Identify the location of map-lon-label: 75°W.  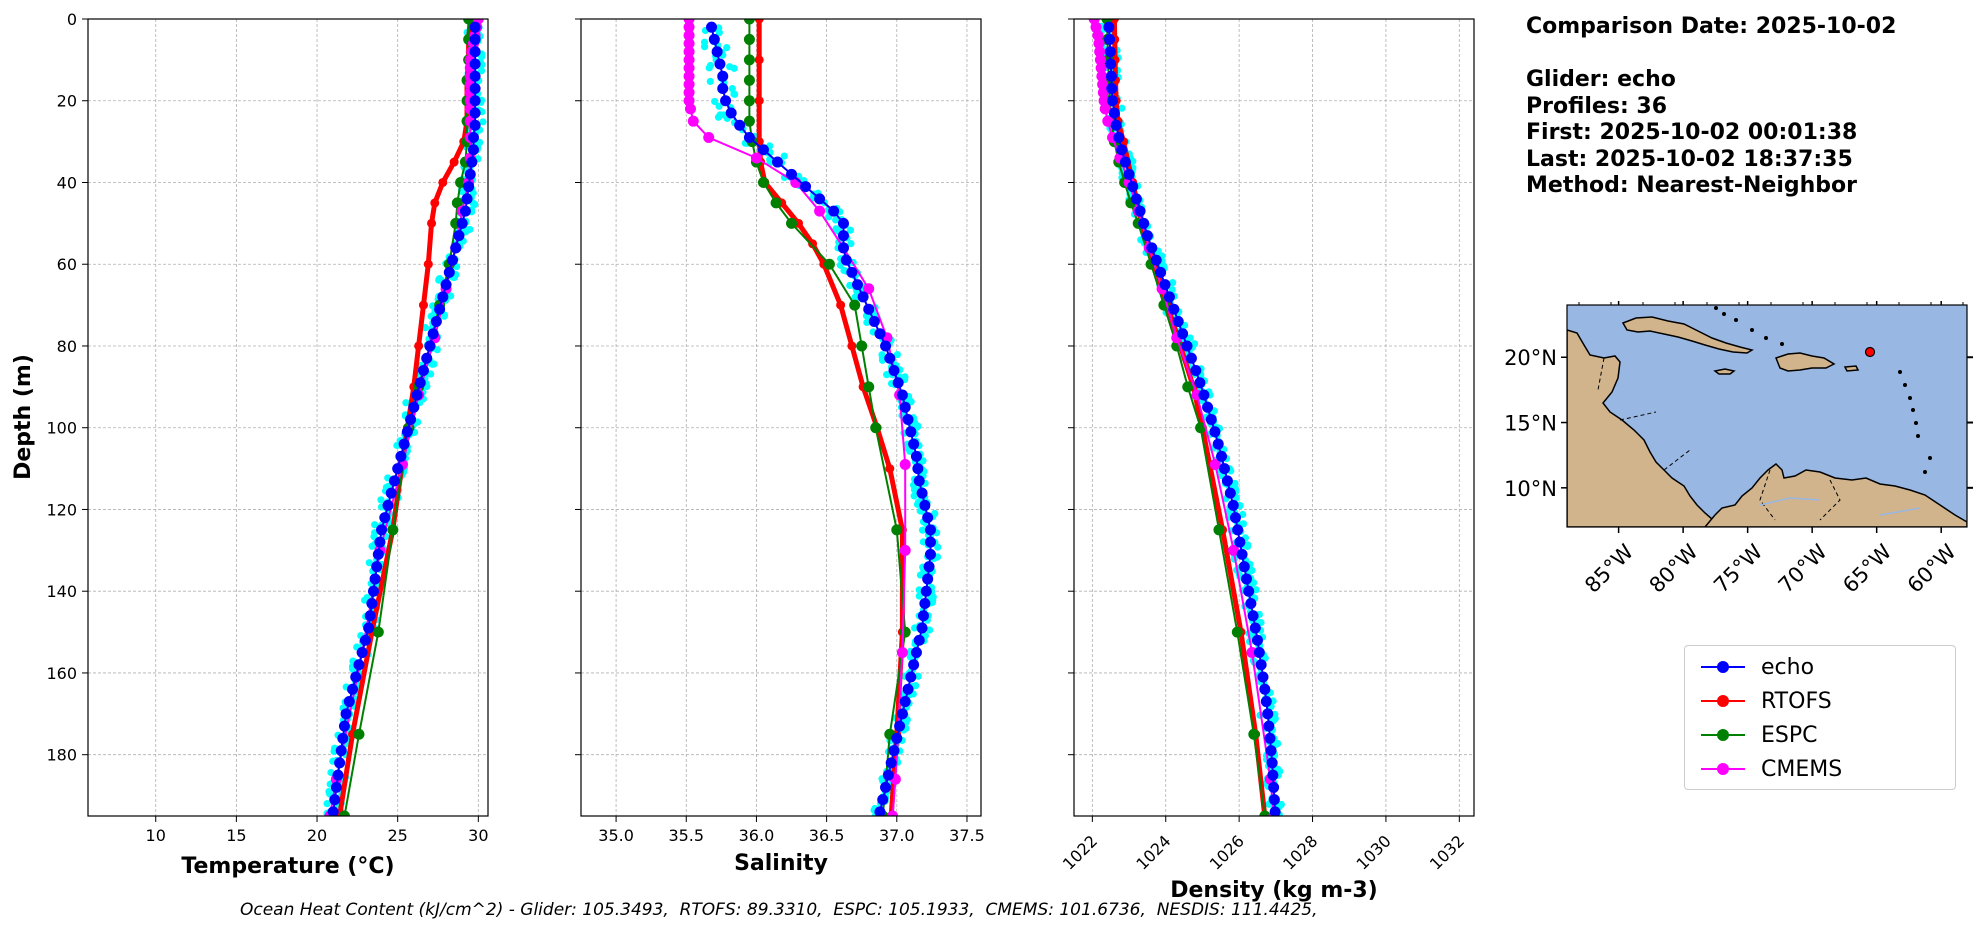
(1738, 568).